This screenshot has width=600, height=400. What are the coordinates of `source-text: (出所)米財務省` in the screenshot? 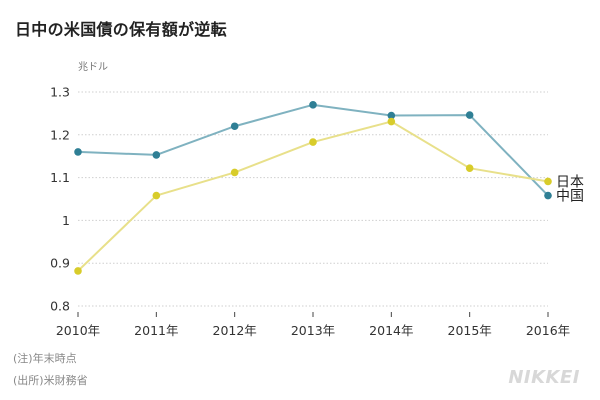 It's located at (50, 380).